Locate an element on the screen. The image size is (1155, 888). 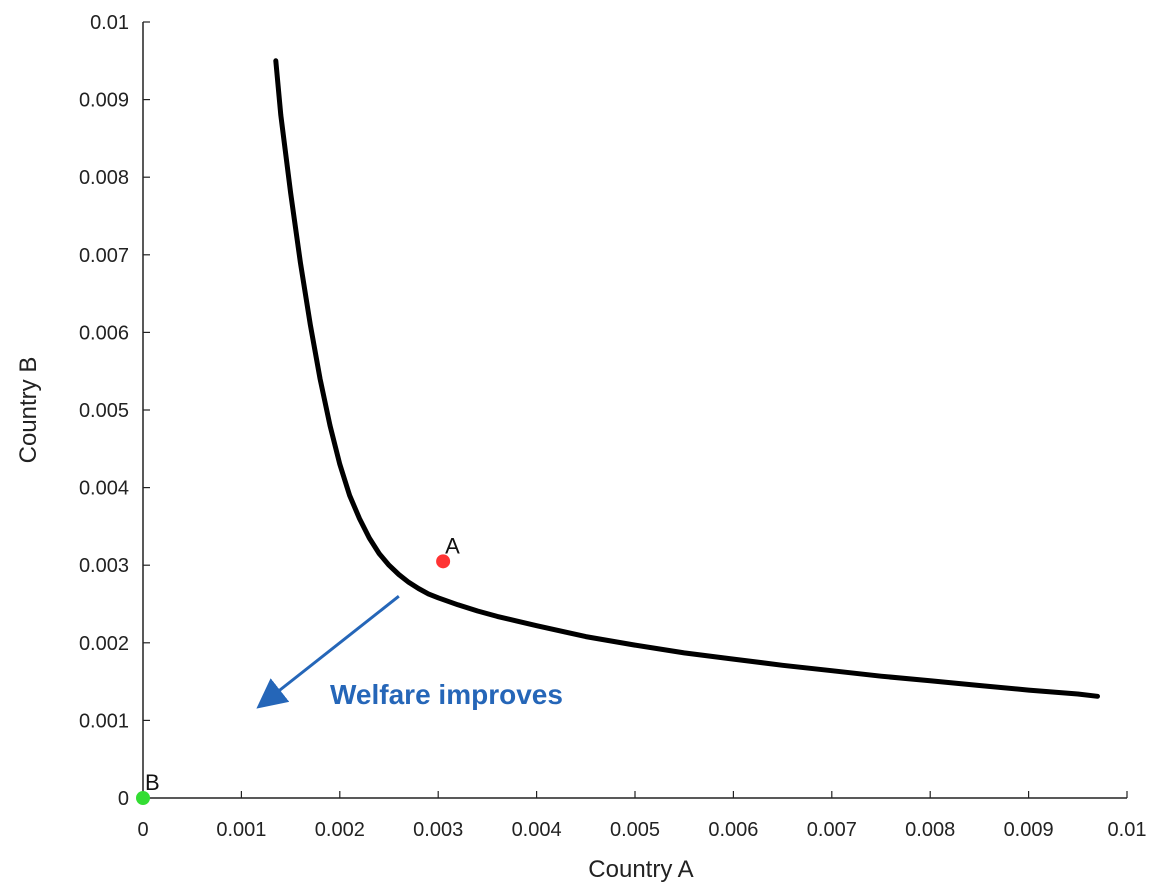
y-tick-label: 0.01 is located at coordinates (109, 23).